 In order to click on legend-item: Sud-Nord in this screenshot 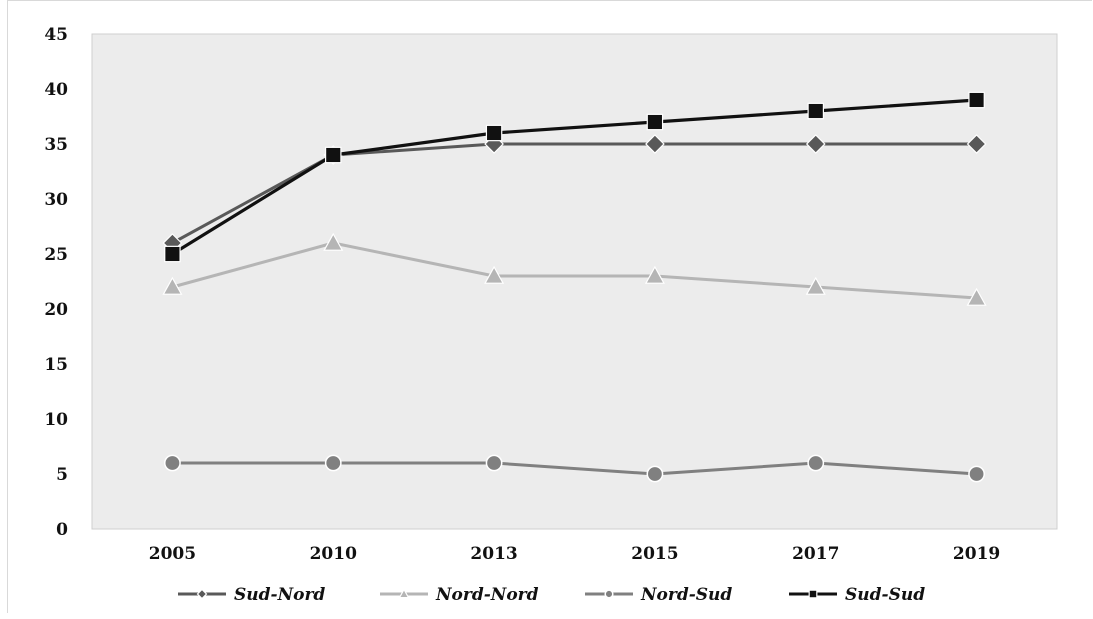, I will do `click(251, 595)`.